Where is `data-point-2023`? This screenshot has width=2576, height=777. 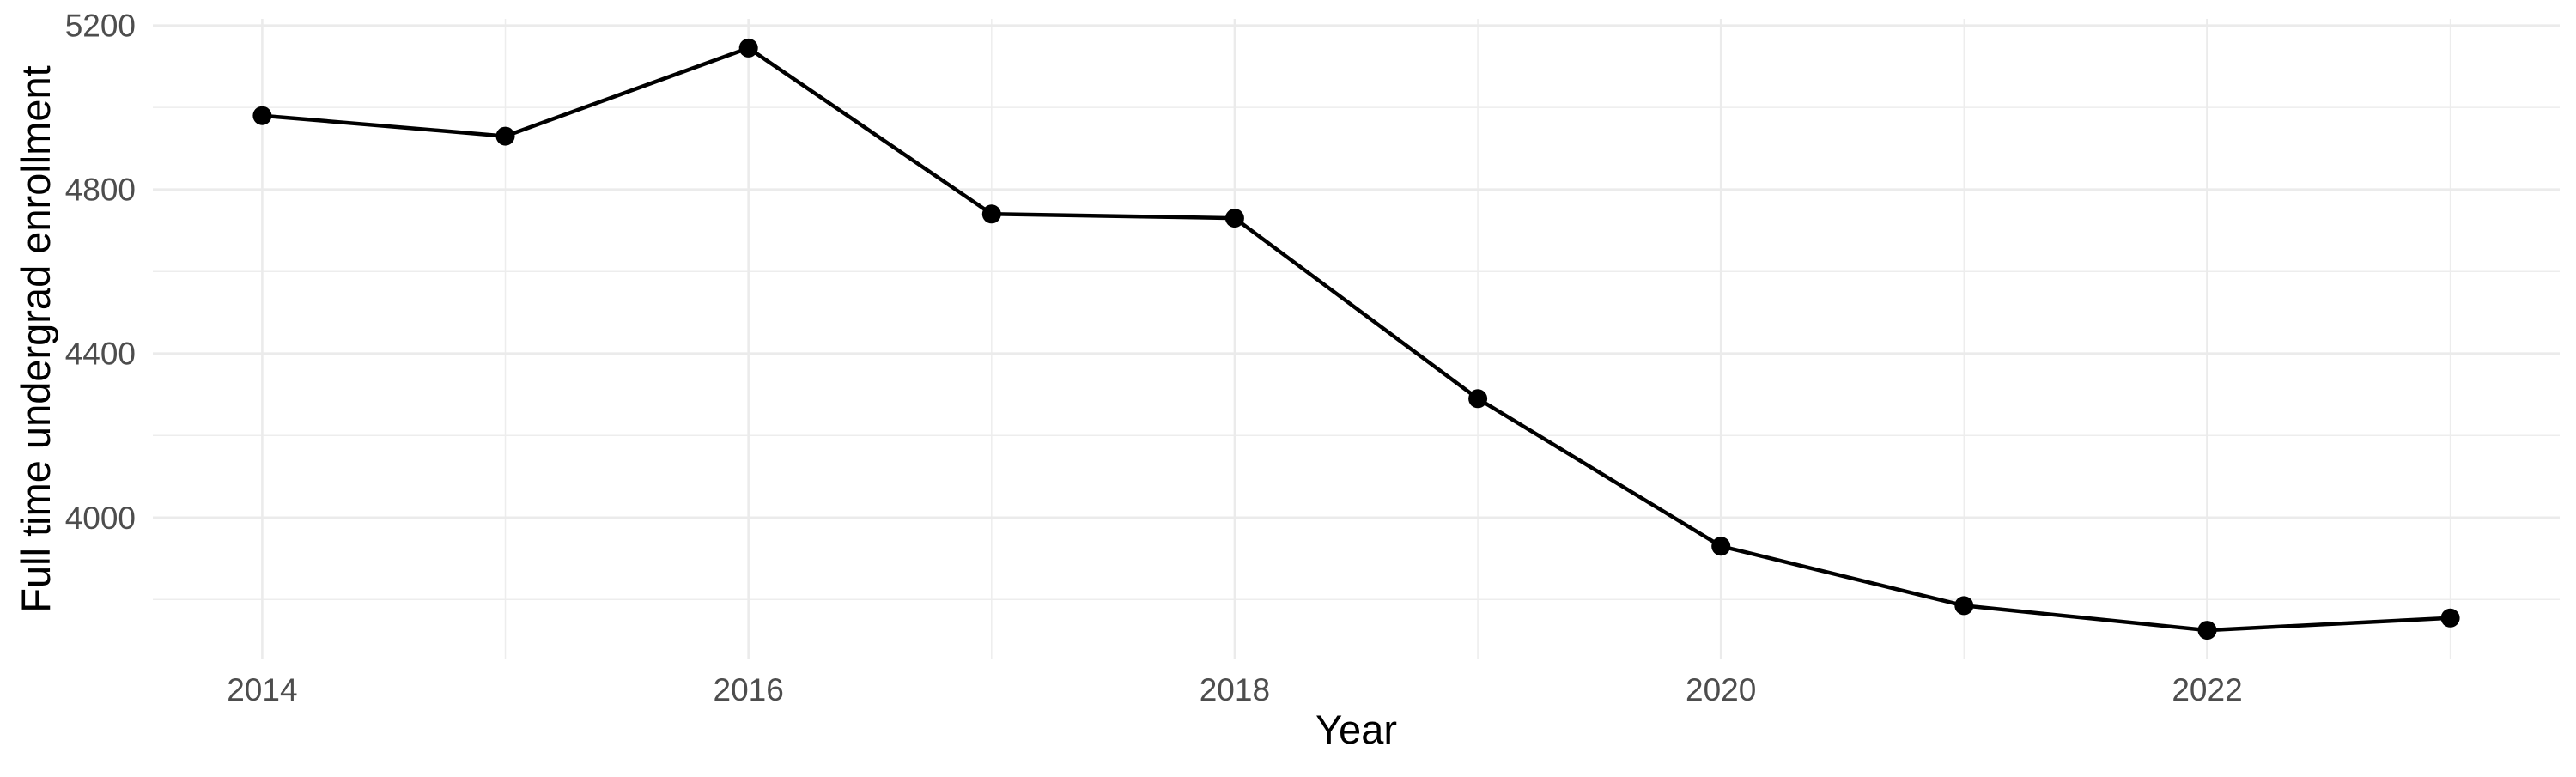
data-point-2023 is located at coordinates (2450, 618).